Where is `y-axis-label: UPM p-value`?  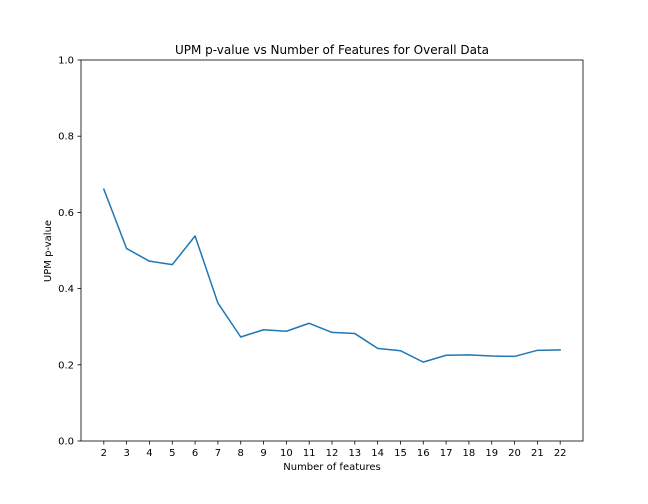
y-axis-label: UPM p-value is located at coordinates (48, 251).